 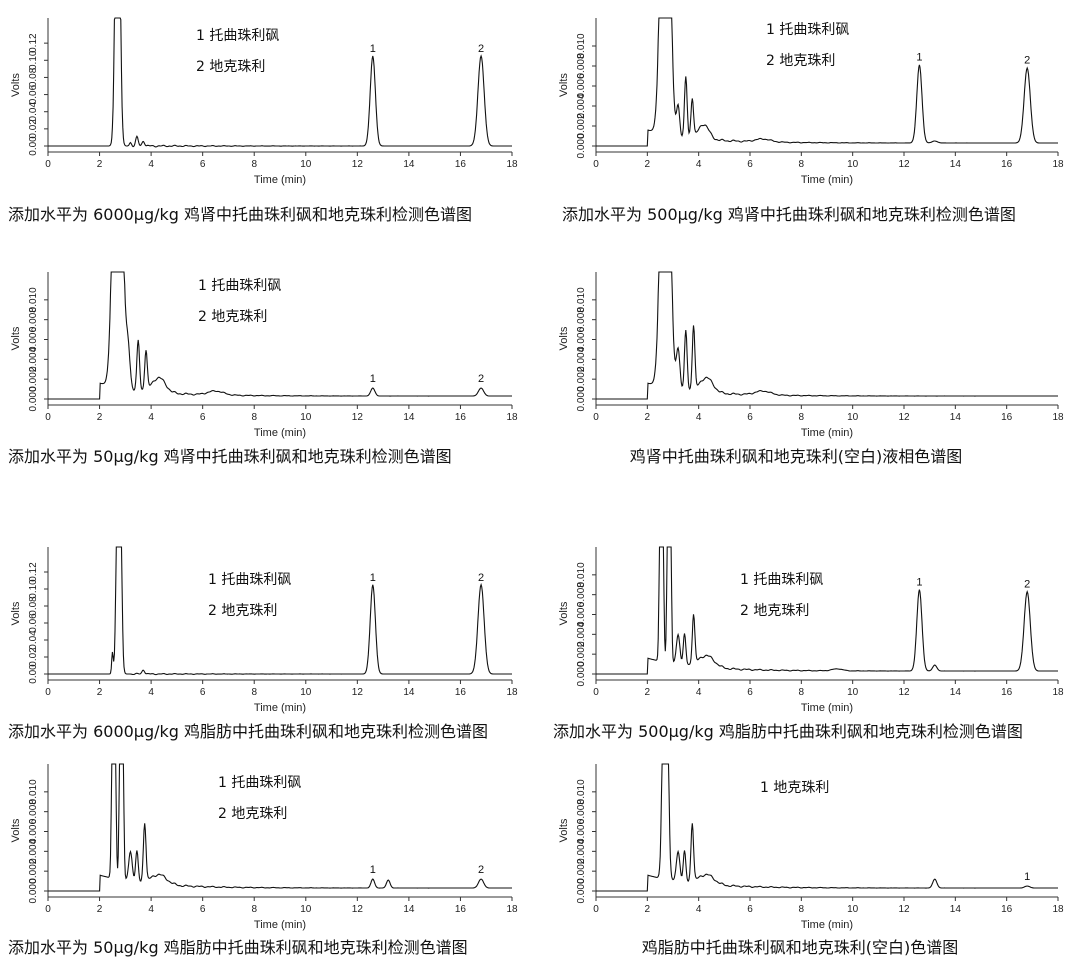 What do you see at coordinates (581, 870) in the screenshot?
I see `y-tick-label: 0.002` at bounding box center [581, 870].